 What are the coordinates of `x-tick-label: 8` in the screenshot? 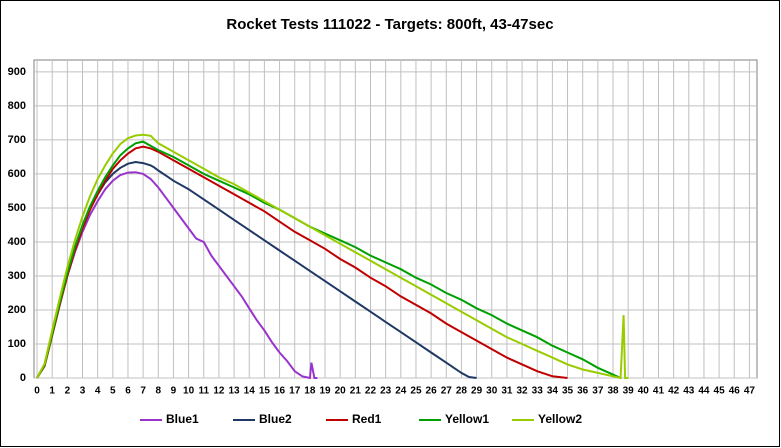 It's located at (159, 391).